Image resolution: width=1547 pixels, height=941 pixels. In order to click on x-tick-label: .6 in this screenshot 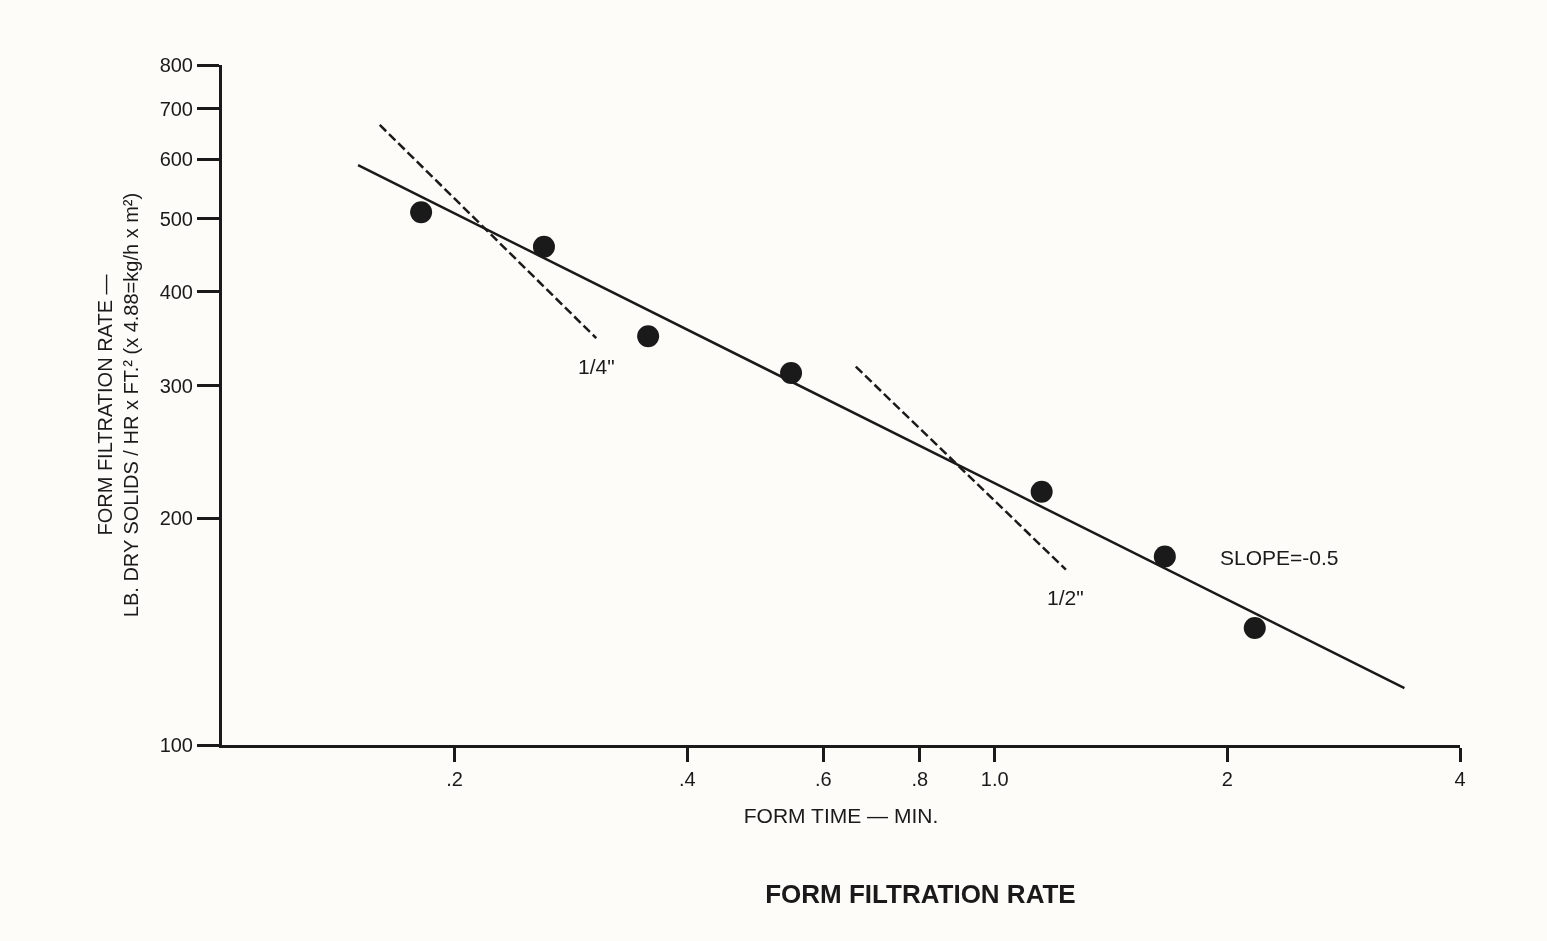, I will do `click(823, 779)`.